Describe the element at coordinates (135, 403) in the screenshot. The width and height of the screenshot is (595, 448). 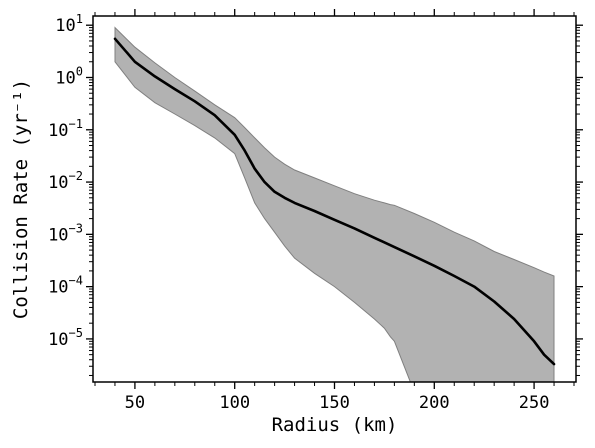
I see `x-tick-label: 50` at that location.